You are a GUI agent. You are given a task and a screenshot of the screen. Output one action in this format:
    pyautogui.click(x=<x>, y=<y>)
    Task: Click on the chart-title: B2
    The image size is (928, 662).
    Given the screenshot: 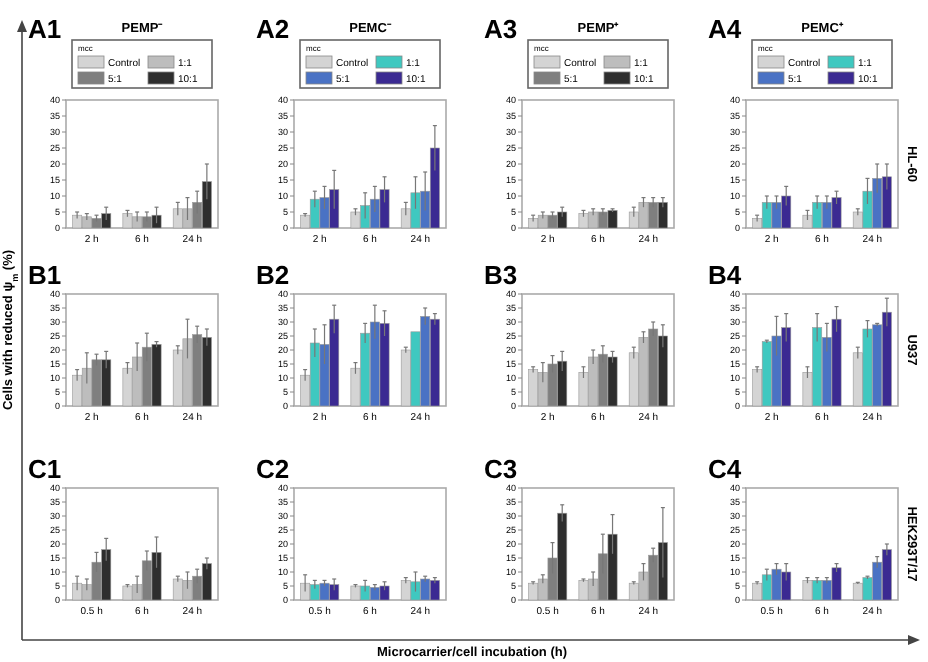 What is the action you would take?
    pyautogui.click(x=273, y=275)
    